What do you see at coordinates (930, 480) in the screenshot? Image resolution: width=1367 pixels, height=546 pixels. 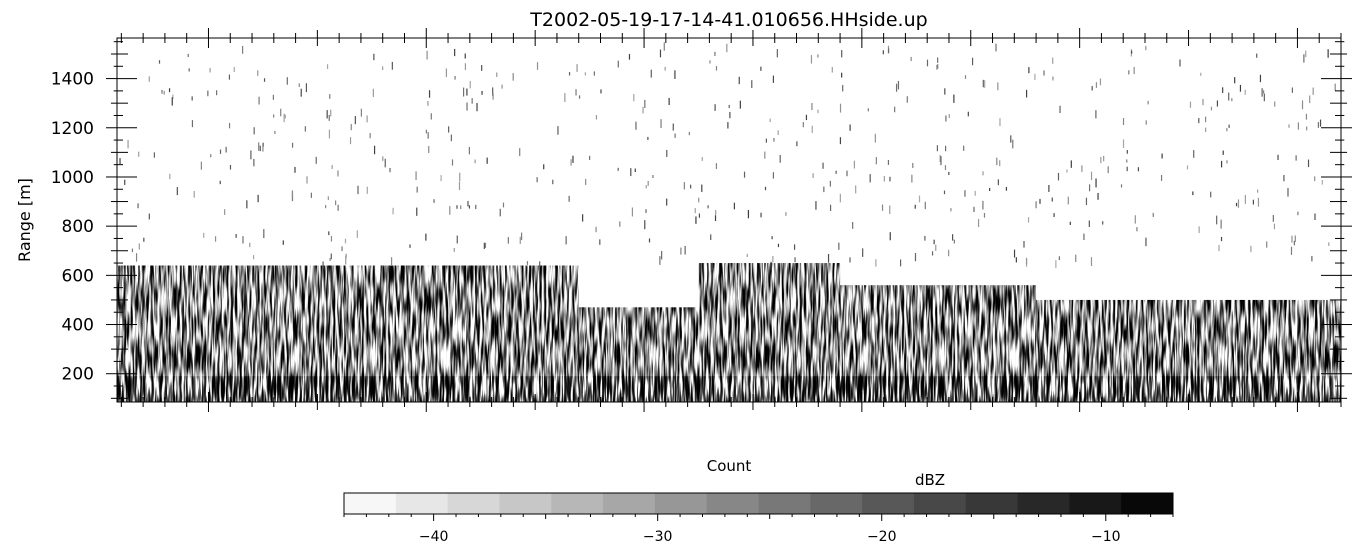 I see `colorbar-label: dBZ` at bounding box center [930, 480].